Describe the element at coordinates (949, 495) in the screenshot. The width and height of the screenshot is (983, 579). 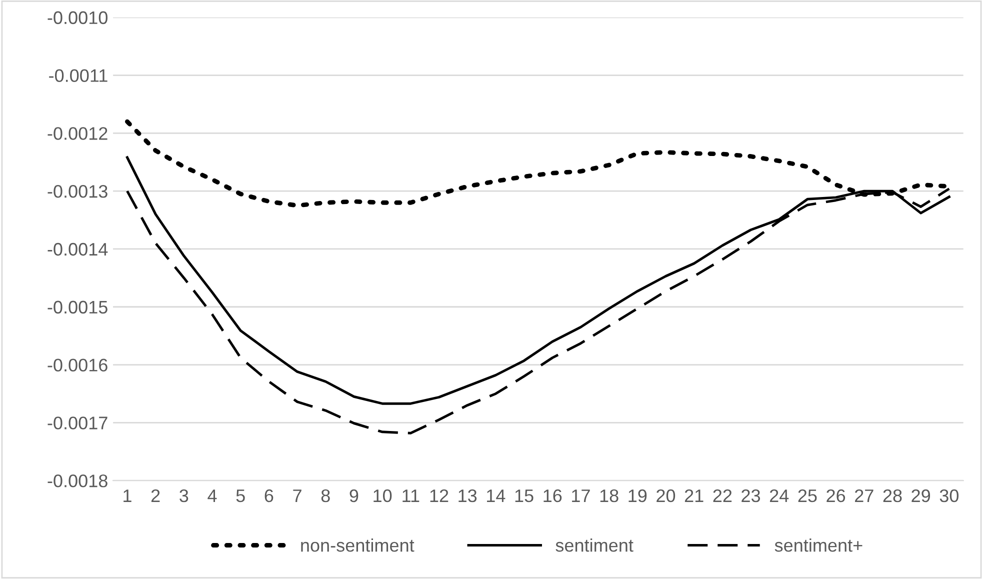
I see `x-tick-label: 30` at that location.